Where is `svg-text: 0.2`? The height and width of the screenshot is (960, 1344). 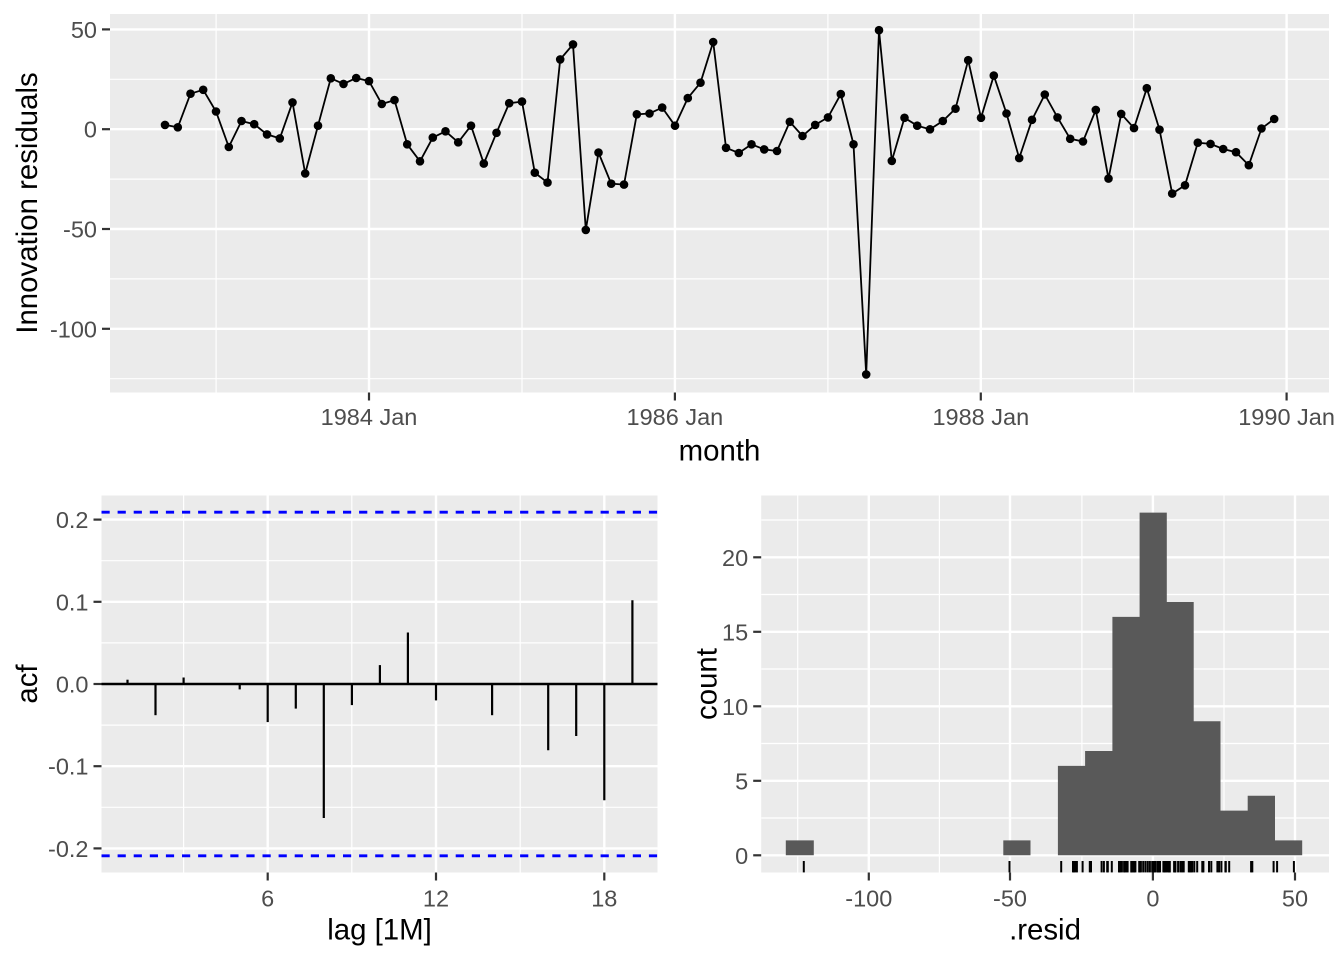
svg-text: 0.2 is located at coordinates (72, 520).